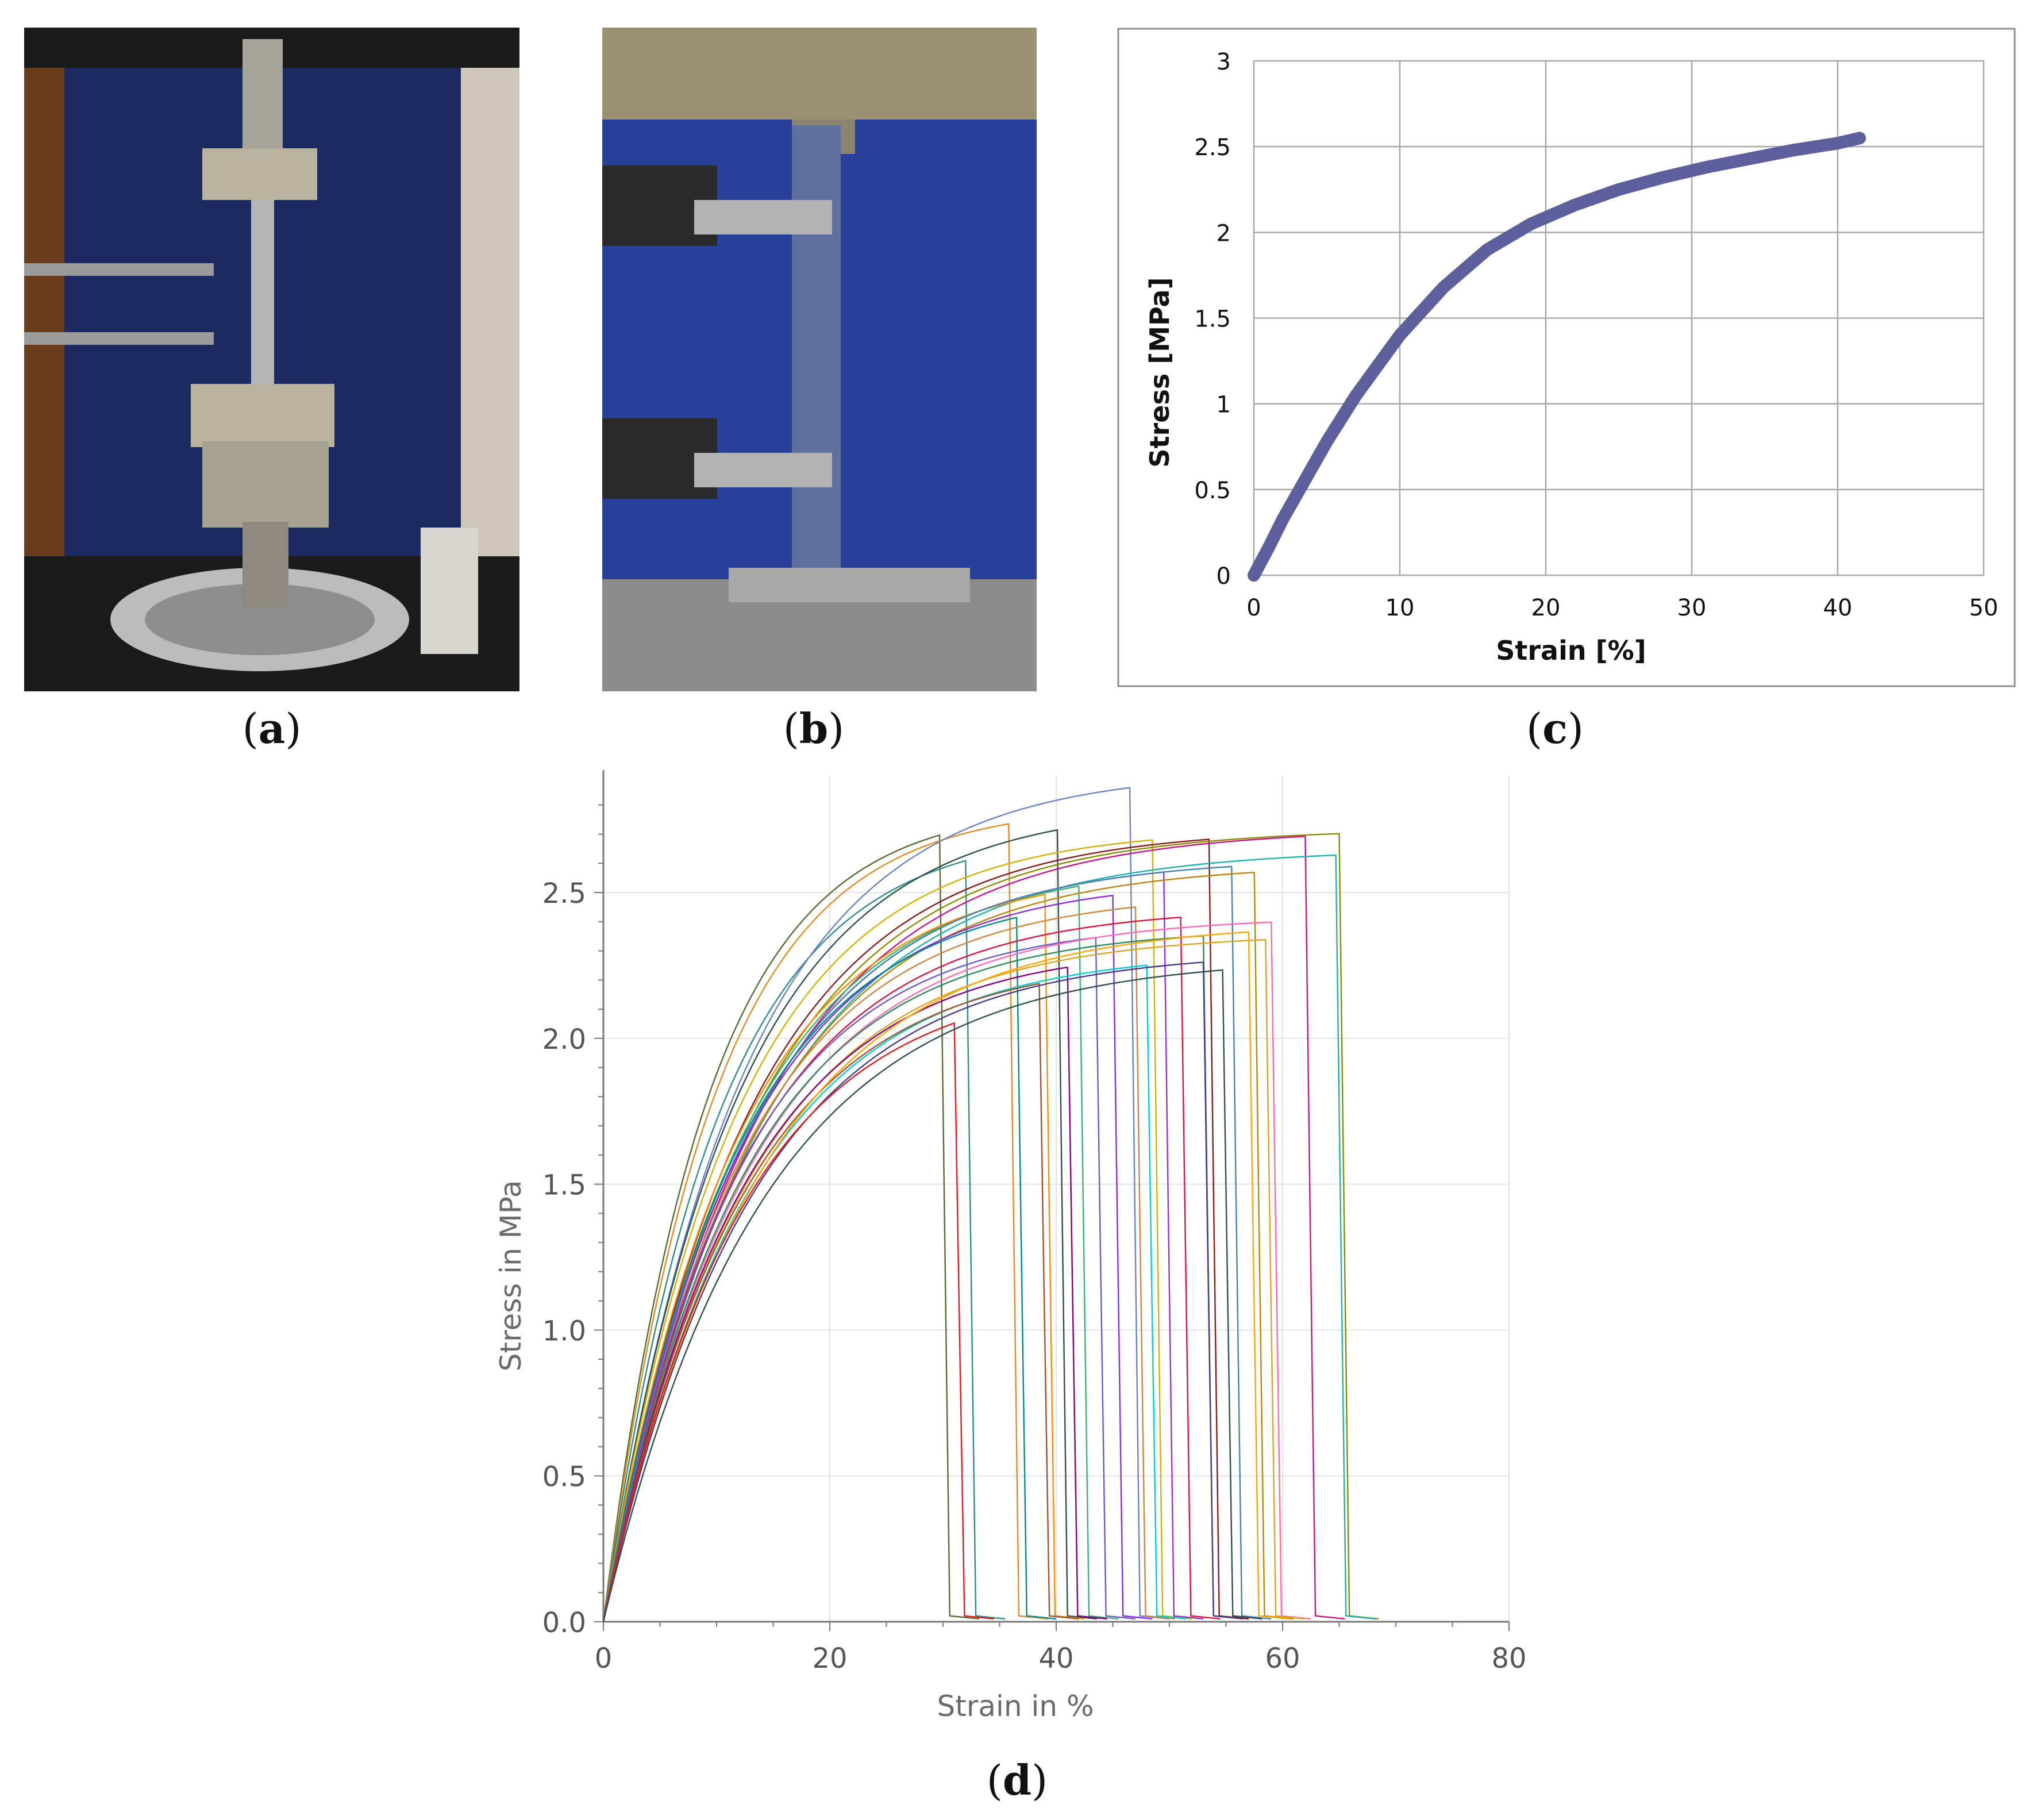  I want to click on chart-d-y-tick-label: 0.0, so click(564, 1623).